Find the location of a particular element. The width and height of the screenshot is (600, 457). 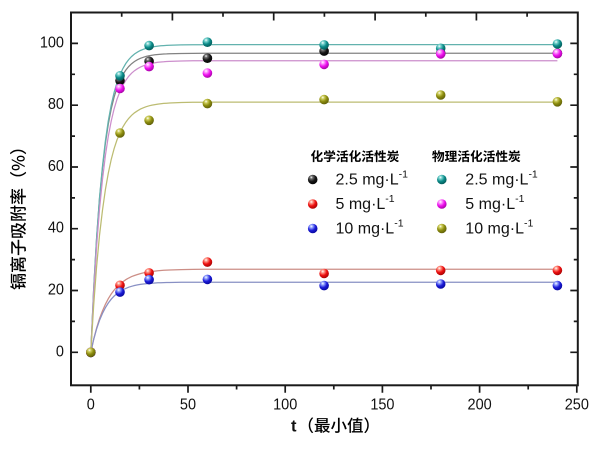

svg-text: 150 is located at coordinates (382, 405).